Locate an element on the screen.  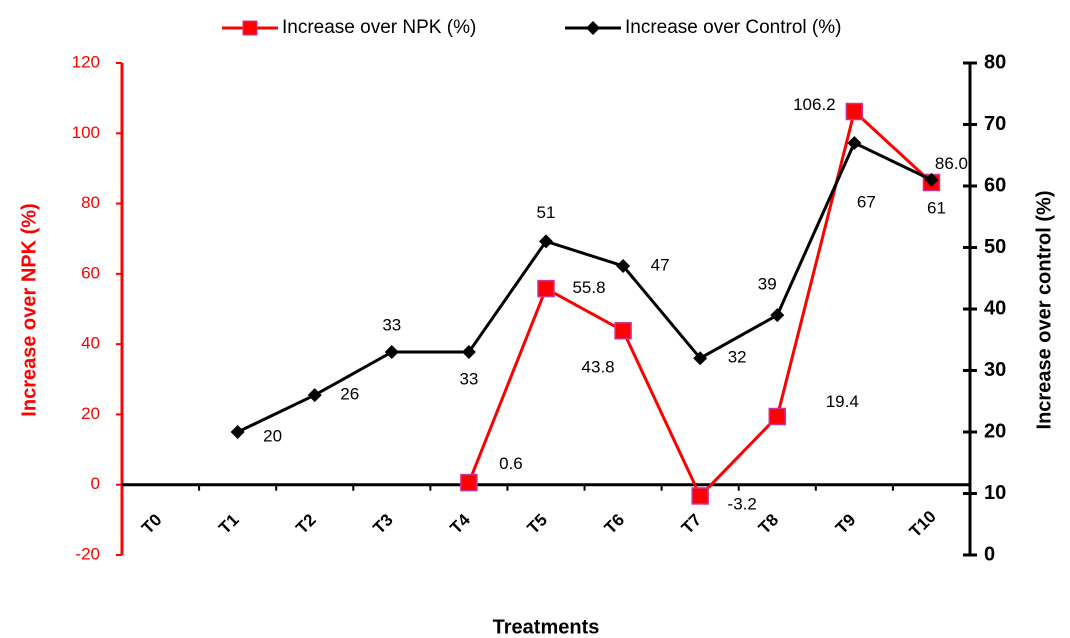
x-tick-label: T6 is located at coordinates (614, 523).